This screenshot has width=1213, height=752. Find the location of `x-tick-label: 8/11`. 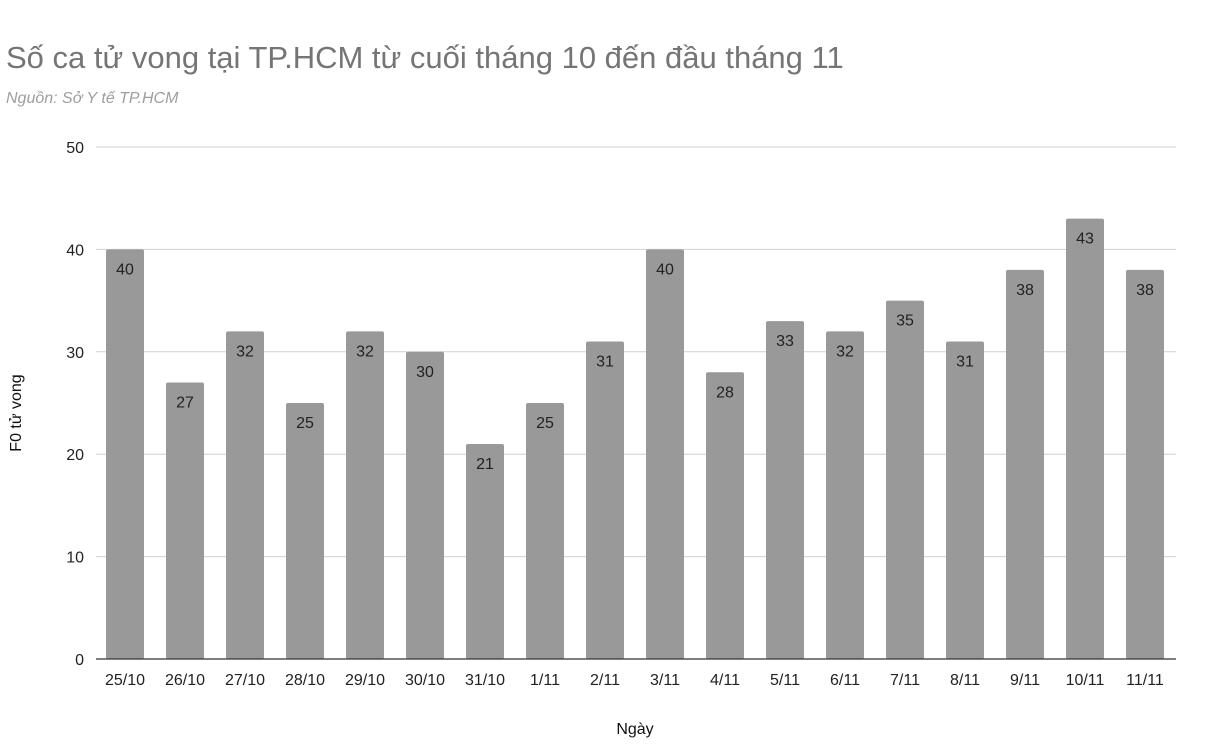

x-tick-label: 8/11 is located at coordinates (965, 680).